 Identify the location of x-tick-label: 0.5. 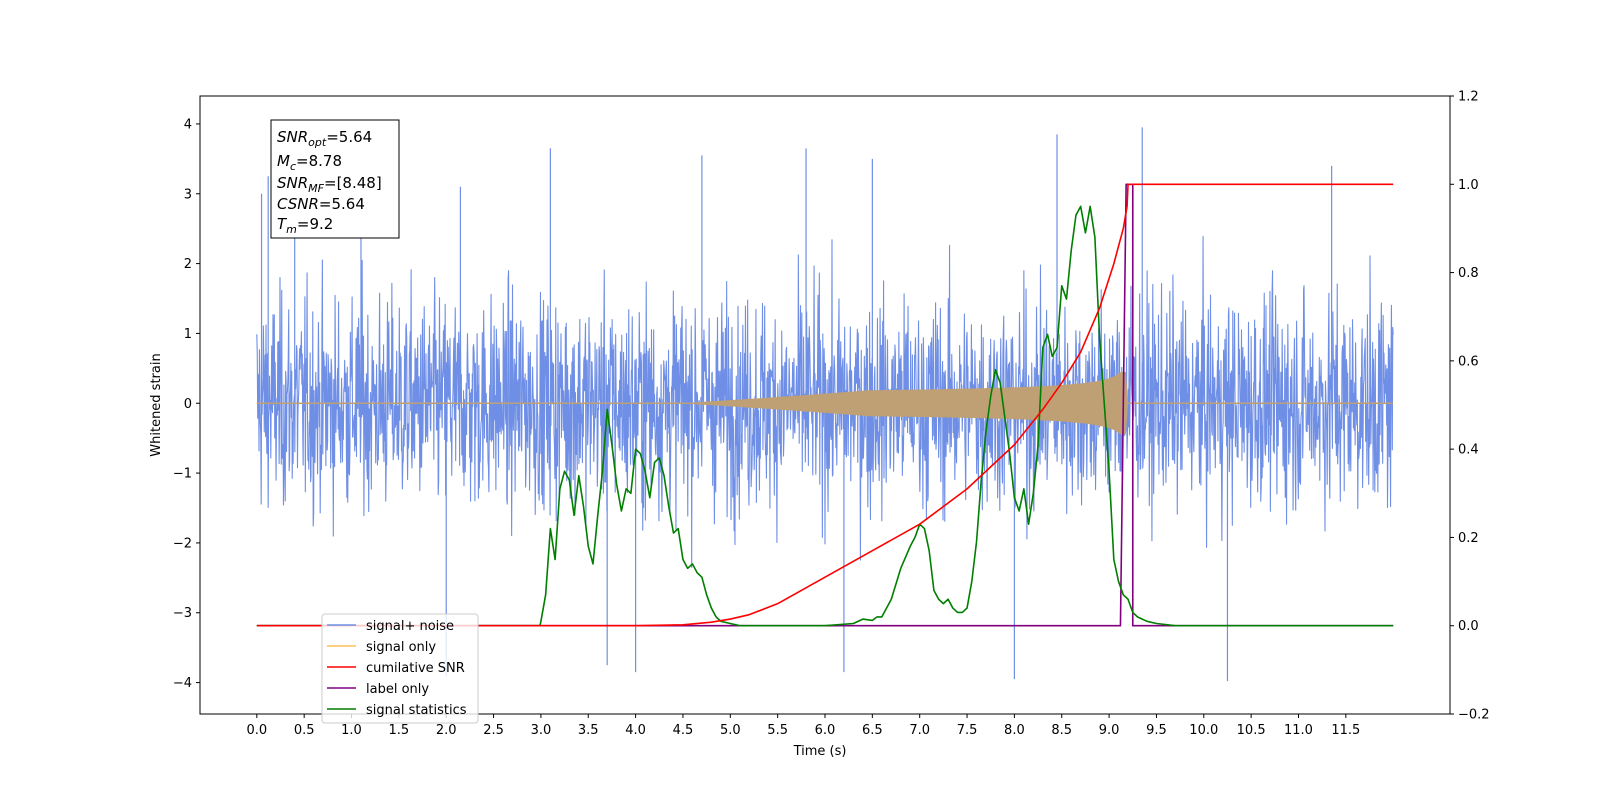
(304, 730).